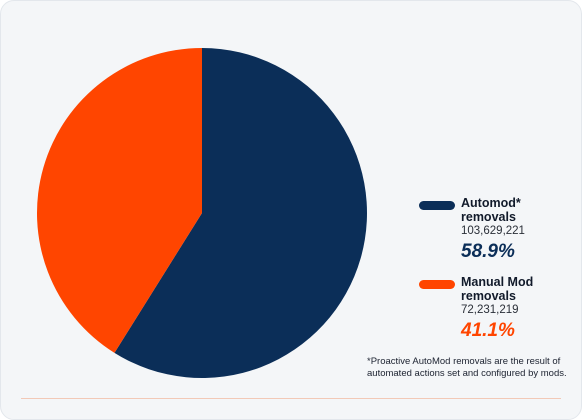  Describe the element at coordinates (493, 231) in the screenshot. I see `legend-count-automod: 103,629,221` at that location.